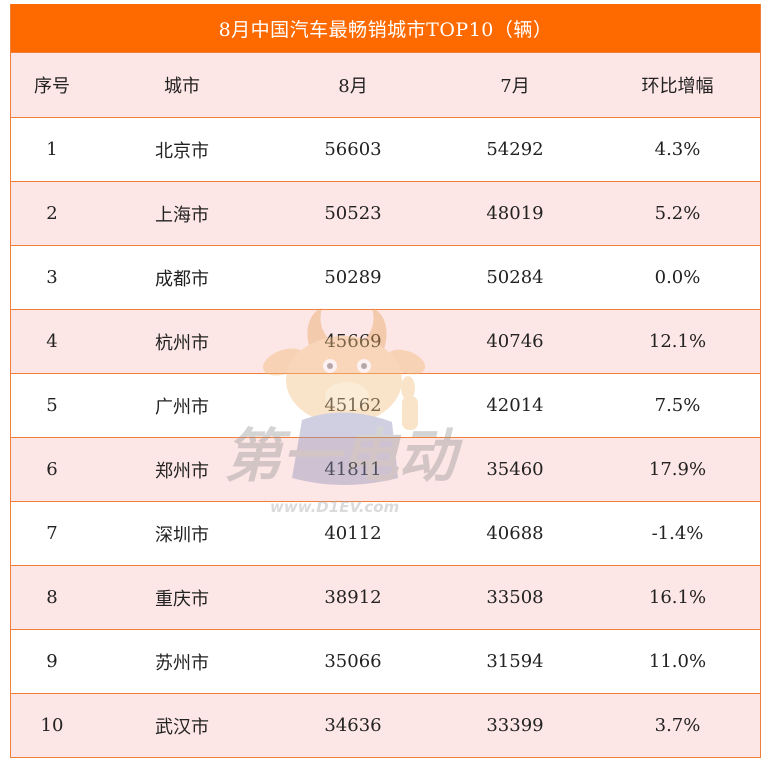  I want to click on cell-rank: 9, so click(52, 661).